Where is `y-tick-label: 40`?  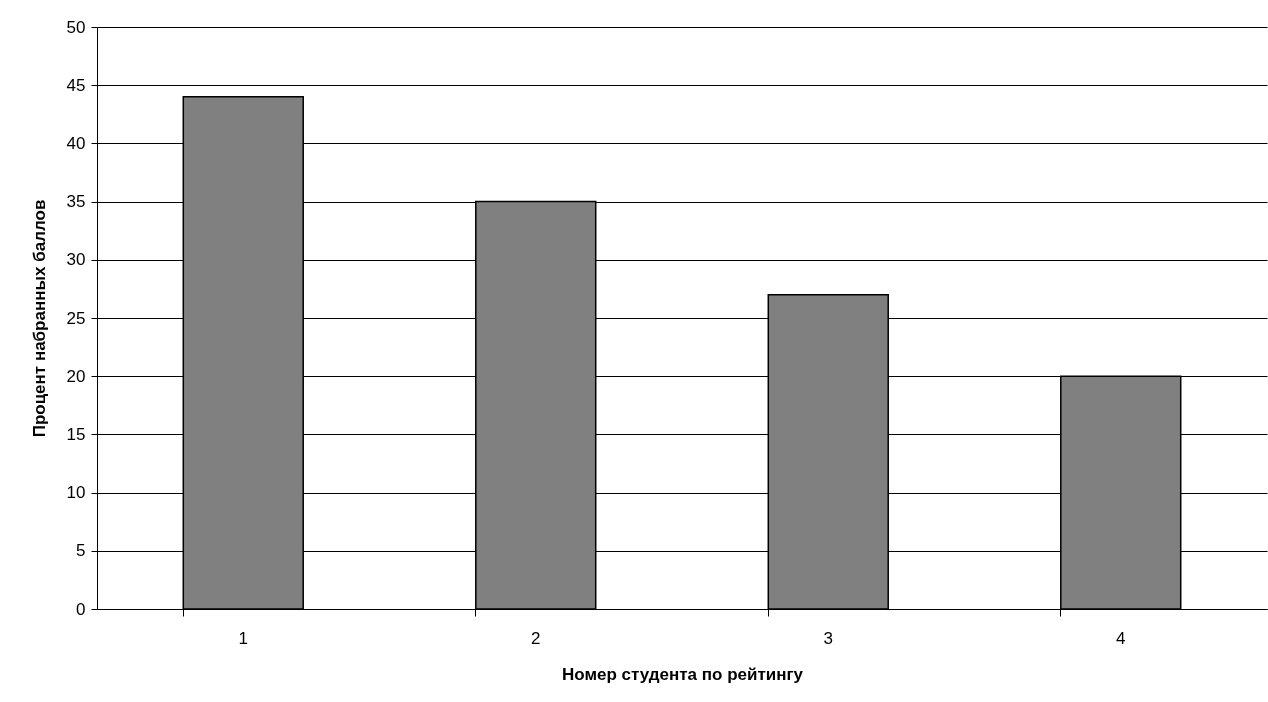
y-tick-label: 40 is located at coordinates (76, 143).